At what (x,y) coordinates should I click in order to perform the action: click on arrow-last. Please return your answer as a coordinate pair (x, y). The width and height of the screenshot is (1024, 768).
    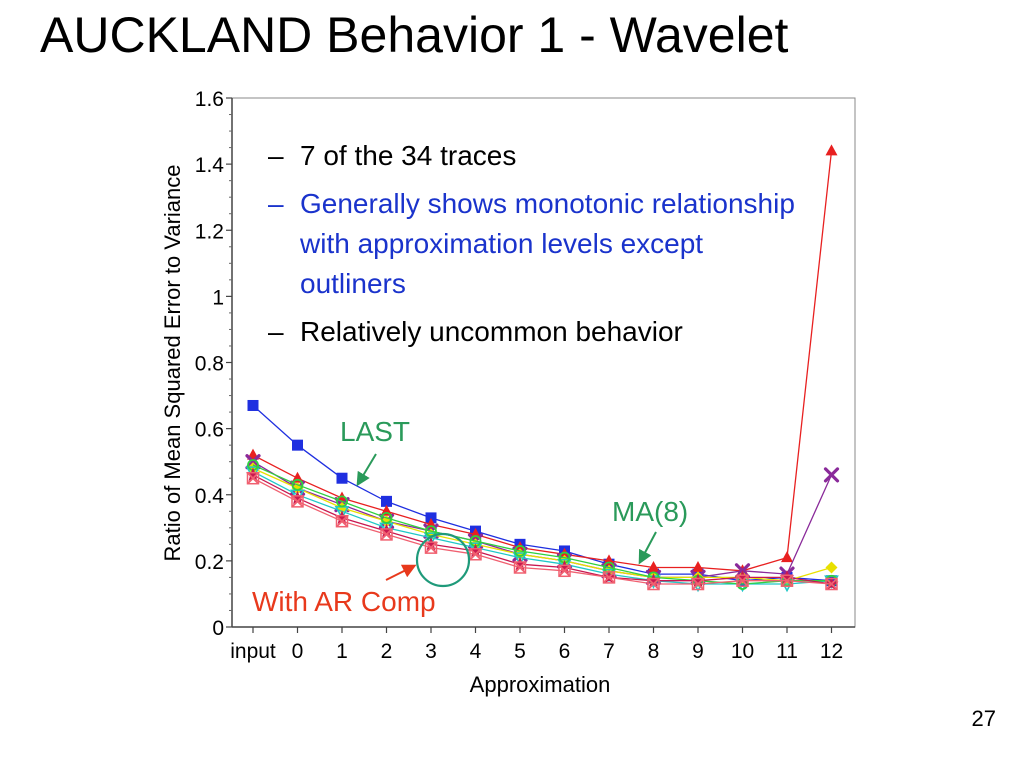
    Looking at the image, I should click on (366, 470).